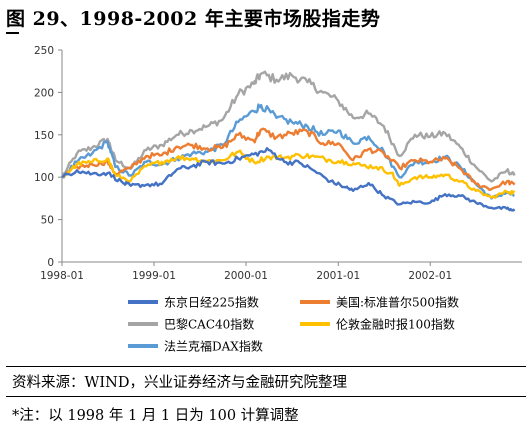 The height and width of the screenshot is (432, 532). What do you see at coordinates (211, 302) in the screenshot?
I see `legend-label: 东京日经225指数` at bounding box center [211, 302].